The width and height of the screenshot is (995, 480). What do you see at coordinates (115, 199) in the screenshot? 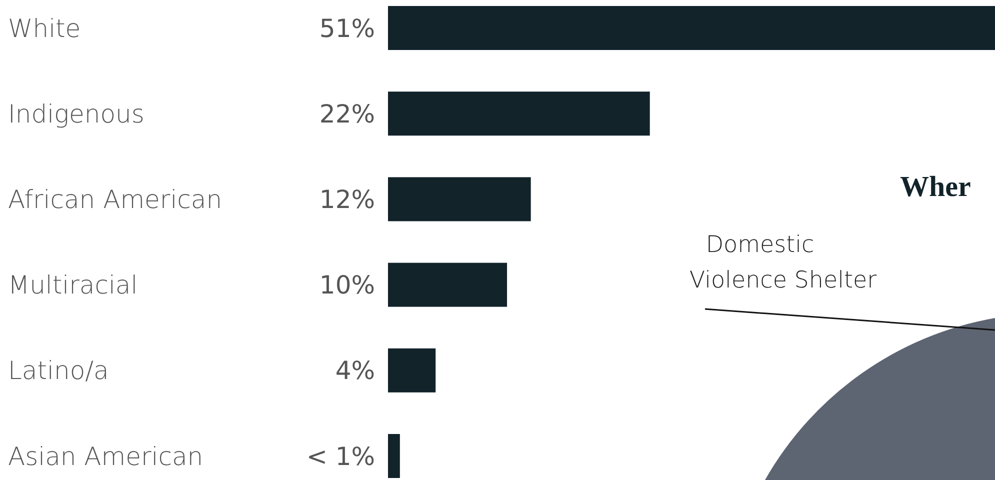
I see `y-tick-label: African American` at bounding box center [115, 199].